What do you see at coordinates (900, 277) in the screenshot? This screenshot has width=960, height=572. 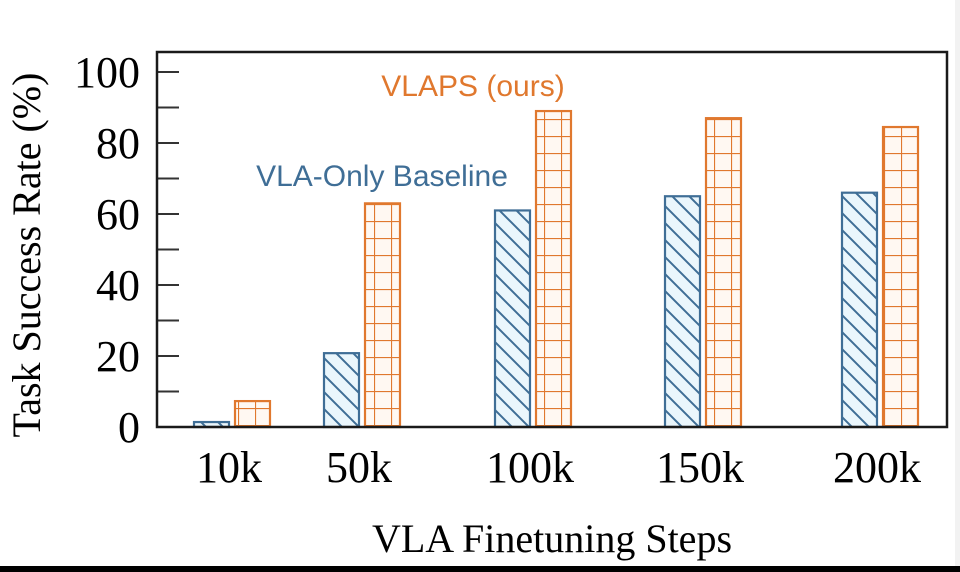 I see `bar-vlaps-200k` at bounding box center [900, 277].